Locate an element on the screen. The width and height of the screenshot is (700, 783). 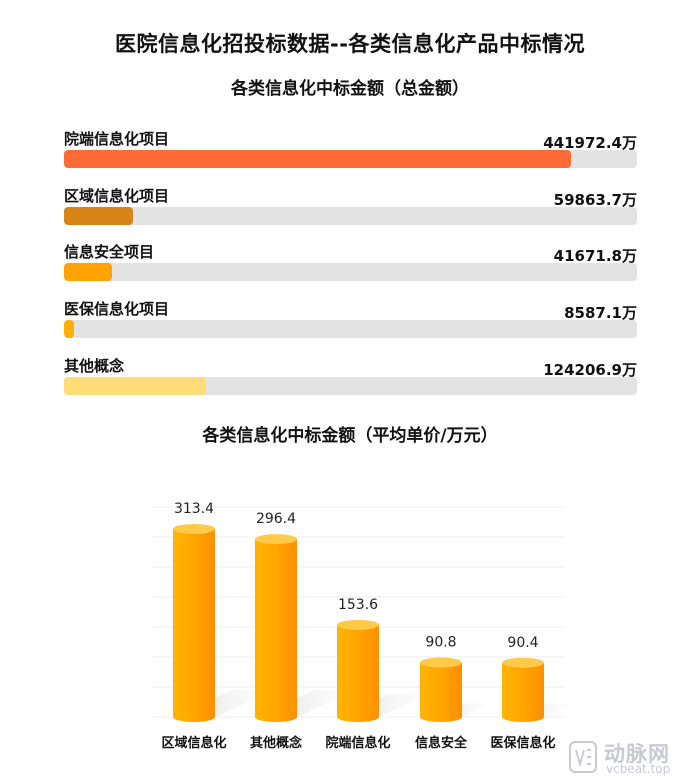
column-category-label: 信息安全 is located at coordinates (441, 743).